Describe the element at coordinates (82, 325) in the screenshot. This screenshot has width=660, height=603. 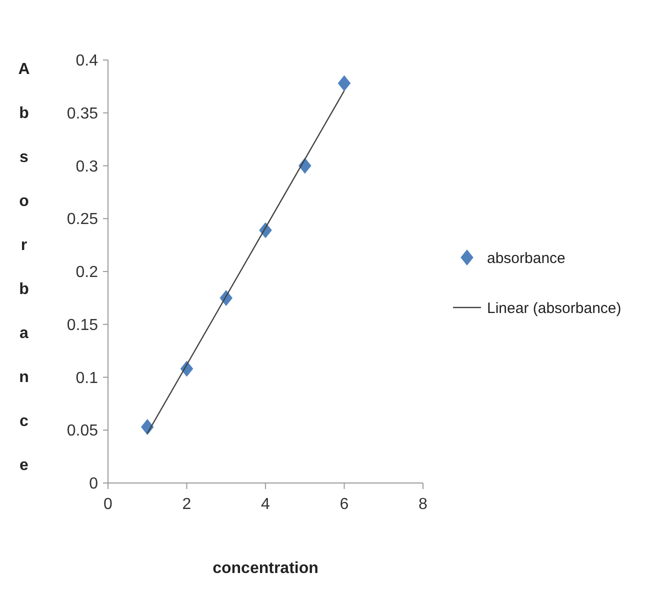
I see `y-tick-label: 0.15` at that location.